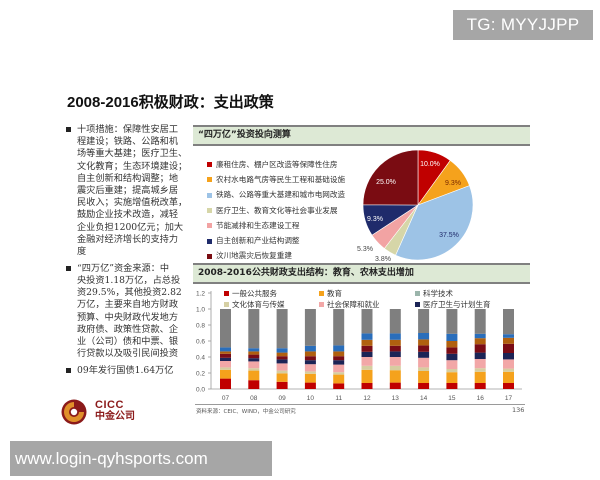  Describe the element at coordinates (200, 294) in the screenshot. I see `y-tick-label: 1.2` at that location.